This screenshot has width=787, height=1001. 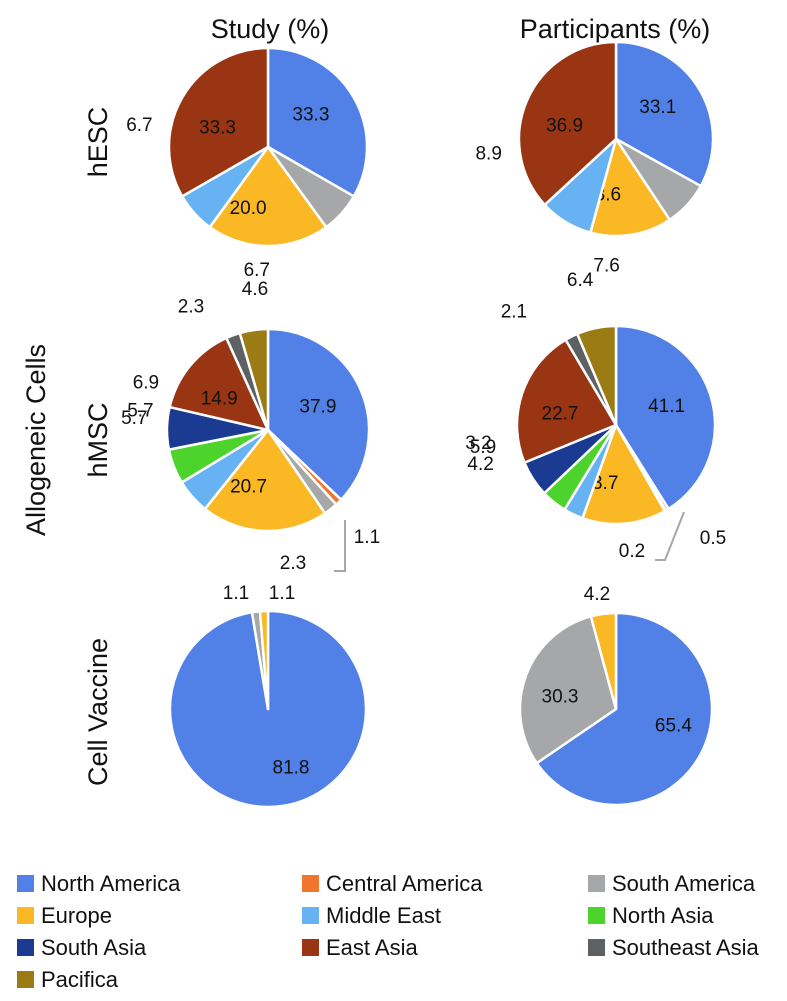 What do you see at coordinates (98, 712) in the screenshot?
I see `row-title-cell-vaccine: Cell Vaccine` at bounding box center [98, 712].